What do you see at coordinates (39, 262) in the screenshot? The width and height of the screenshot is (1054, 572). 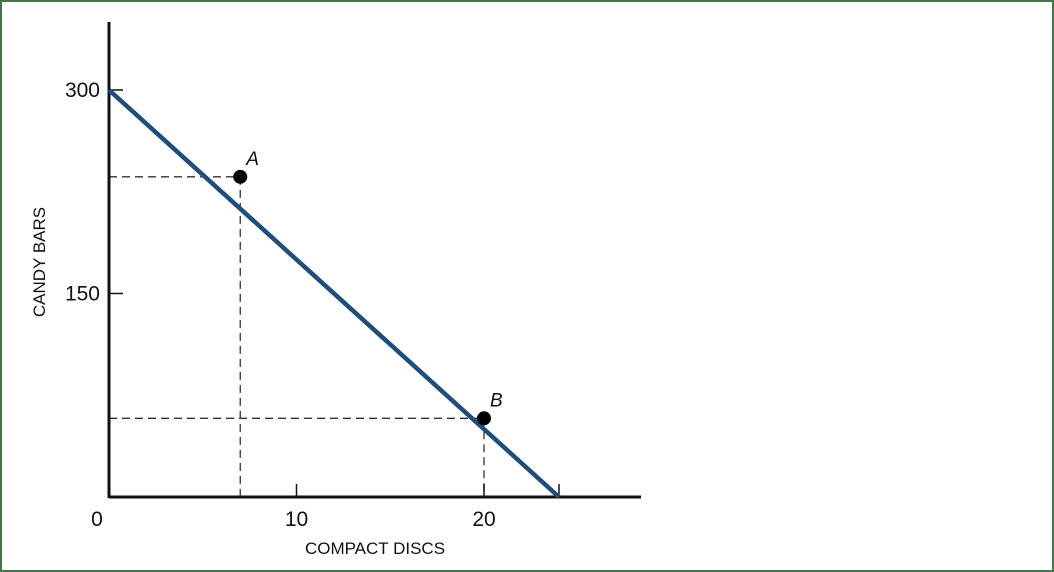 I see `y-axis-title: CANDY BARS` at bounding box center [39, 262].